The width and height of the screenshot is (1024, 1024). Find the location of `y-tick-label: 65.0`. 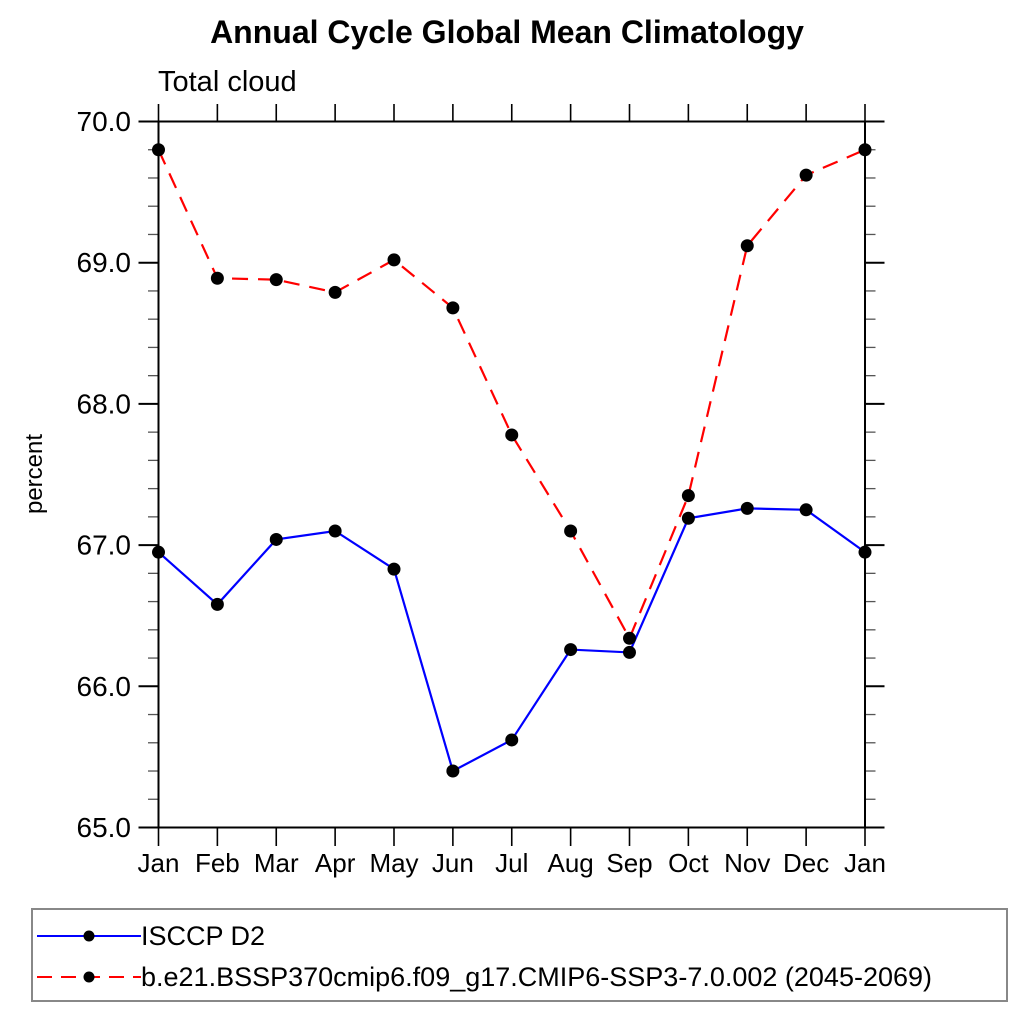

y-tick-label: 65.0 is located at coordinates (104, 827).